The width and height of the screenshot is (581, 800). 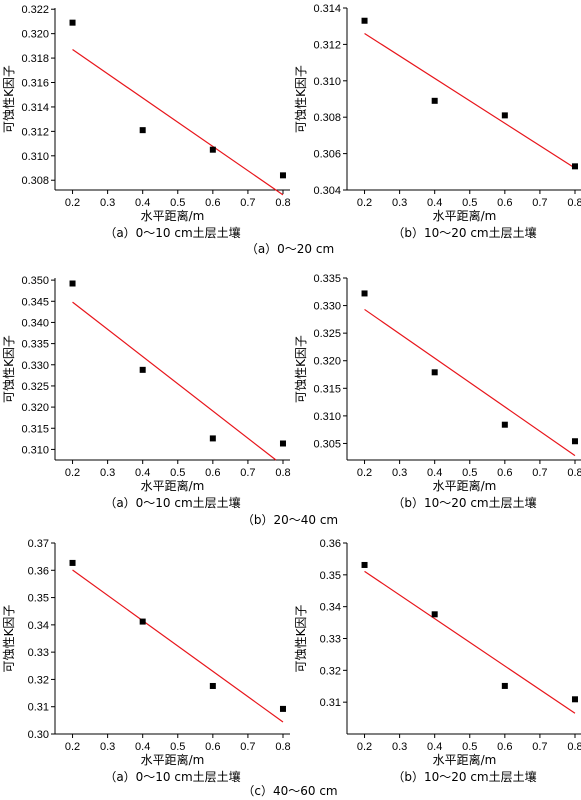 I want to click on y-tick-label: 0.37, so click(x=38, y=544).